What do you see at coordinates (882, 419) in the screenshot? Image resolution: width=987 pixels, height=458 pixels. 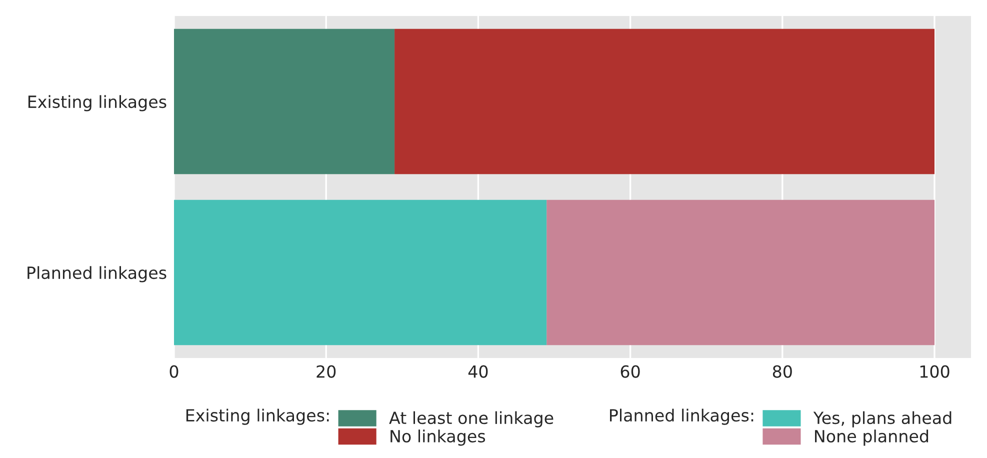 I see `legend-label: Yes, plans ahead` at bounding box center [882, 419].